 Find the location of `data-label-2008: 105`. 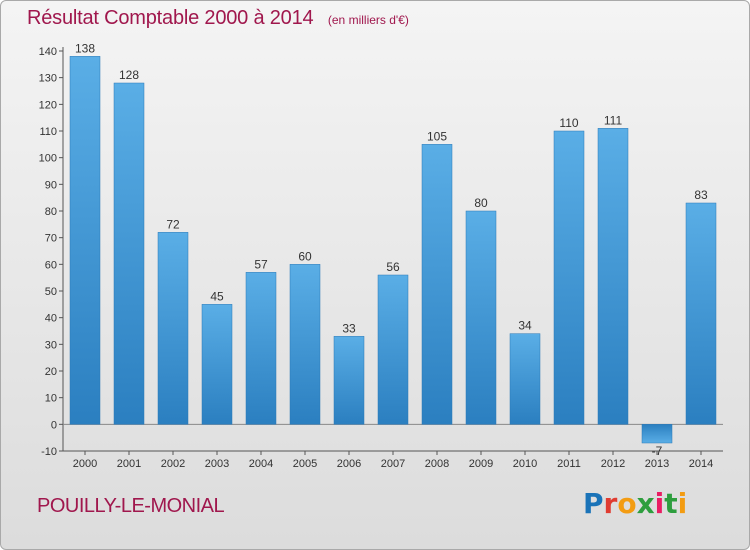

data-label-2008: 105 is located at coordinates (437, 136).